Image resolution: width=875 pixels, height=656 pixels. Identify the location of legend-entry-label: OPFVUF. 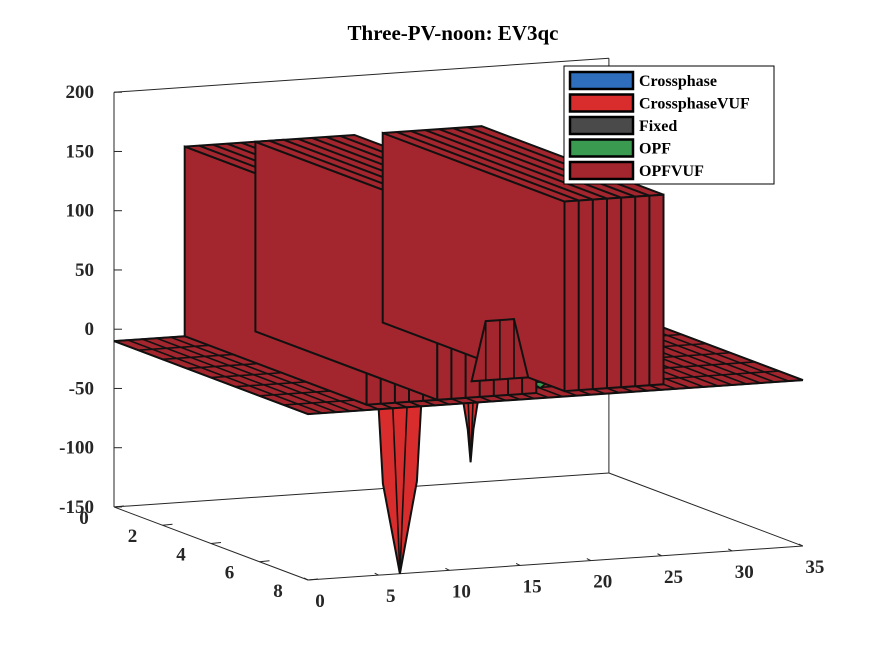
(671, 171).